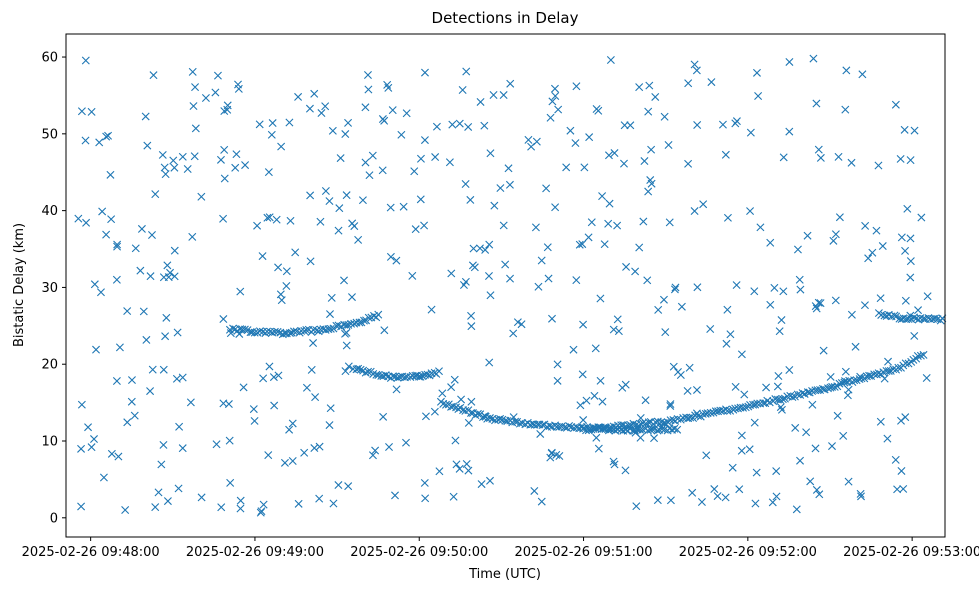 Image resolution: width=979 pixels, height=590 pixels. I want to click on x-tick-label: 2025-02-26 09:48:00, so click(91, 552).